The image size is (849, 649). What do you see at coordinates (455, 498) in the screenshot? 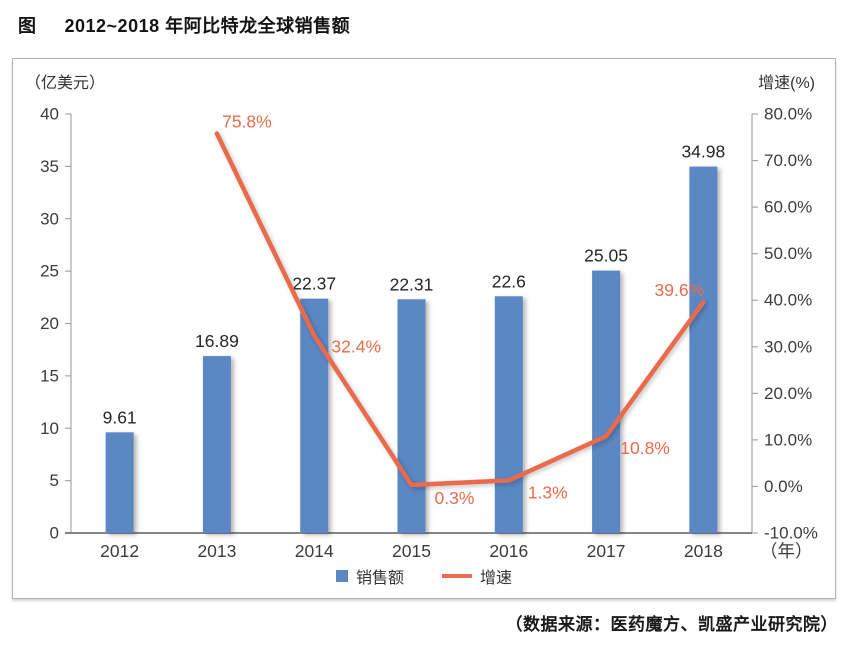
I see `growth-value-label: 0.3%` at bounding box center [455, 498].